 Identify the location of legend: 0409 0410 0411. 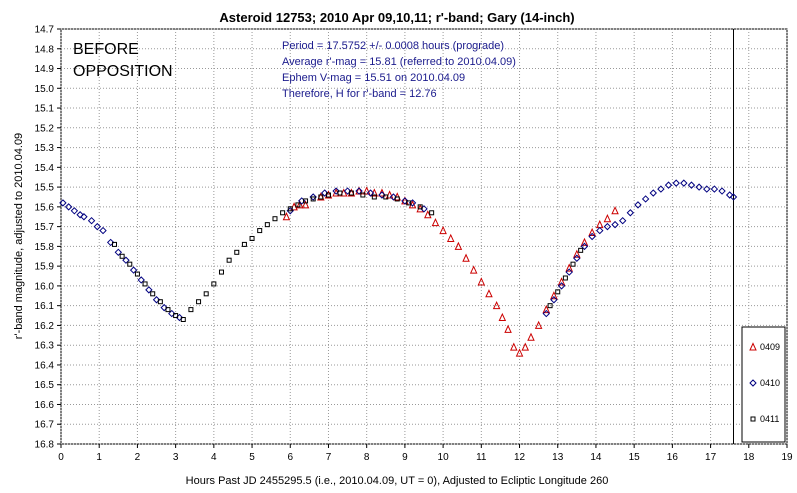
(763, 384).